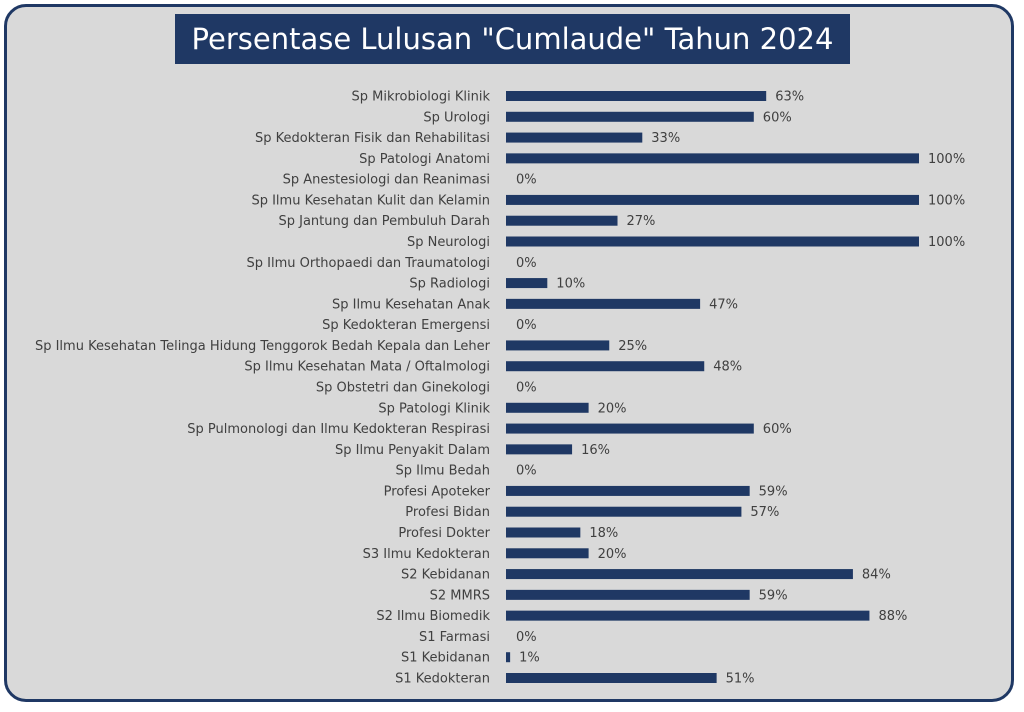  Describe the element at coordinates (420, 97) in the screenshot. I see `category-label-sp-mikrobiologi-klinik: Sp Mikrobiologi Klinik` at that location.